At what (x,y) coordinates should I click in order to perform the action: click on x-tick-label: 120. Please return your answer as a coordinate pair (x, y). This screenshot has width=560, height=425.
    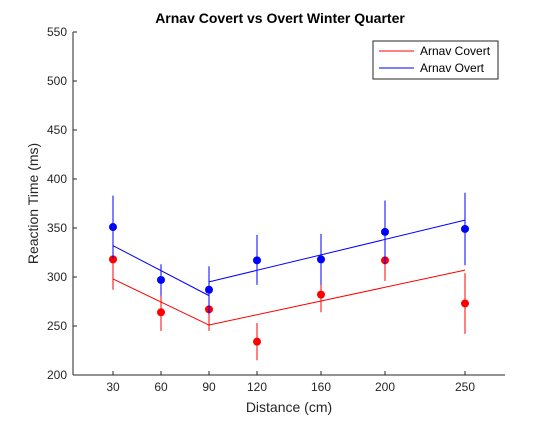
    Looking at the image, I should click on (257, 387).